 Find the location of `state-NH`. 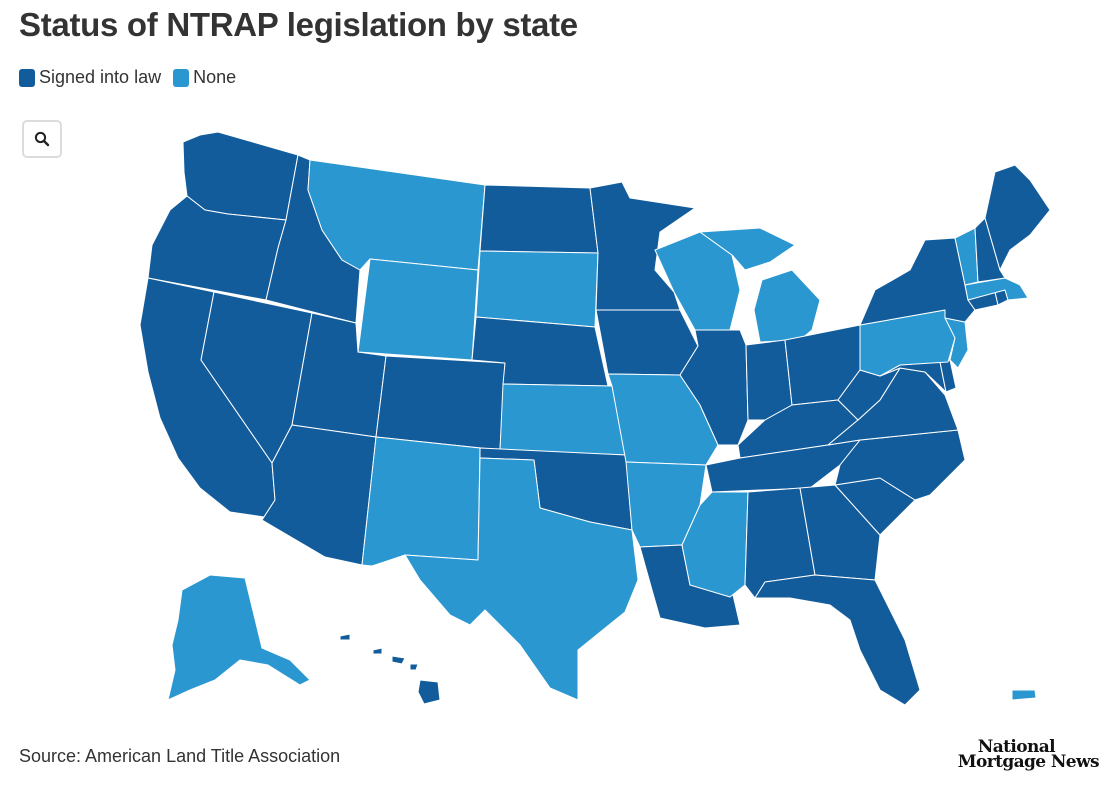

state-NH is located at coordinates (990, 250).